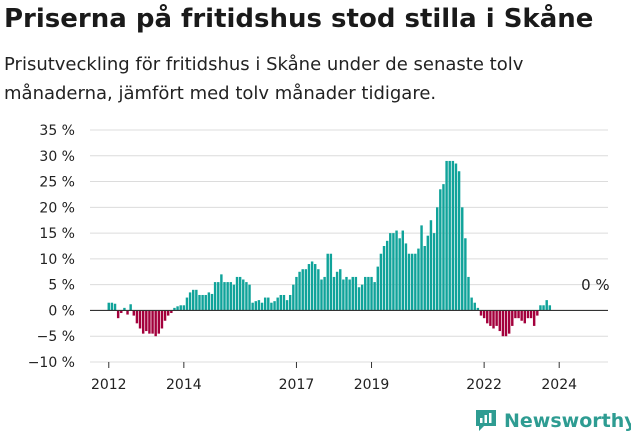 Image resolution: width=631 pixels, height=439 pixels. Describe the element at coordinates (184, 385) in the screenshot. I see `x-tick-label: 2014` at that location.